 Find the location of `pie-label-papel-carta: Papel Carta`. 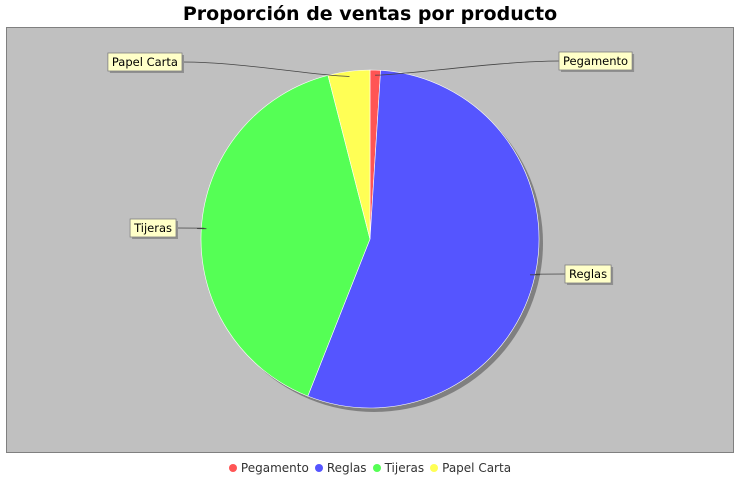

pie-label-papel-carta: Papel Carta is located at coordinates (145, 62).